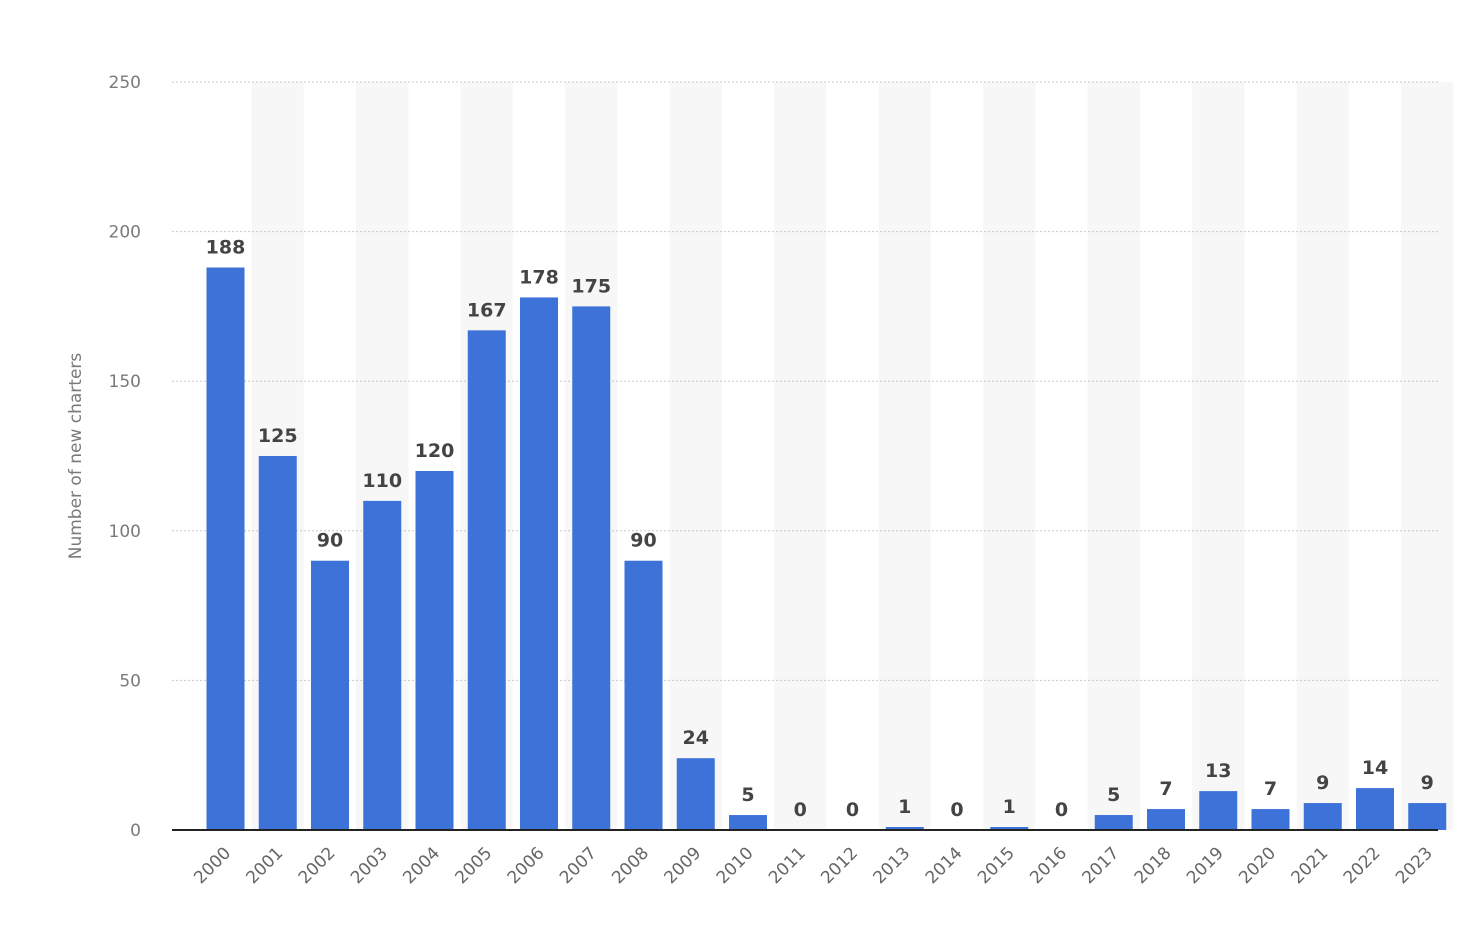 The height and width of the screenshot is (936, 1472). Describe the element at coordinates (526, 865) in the screenshot. I see `x-tick-label: 2006` at that location.